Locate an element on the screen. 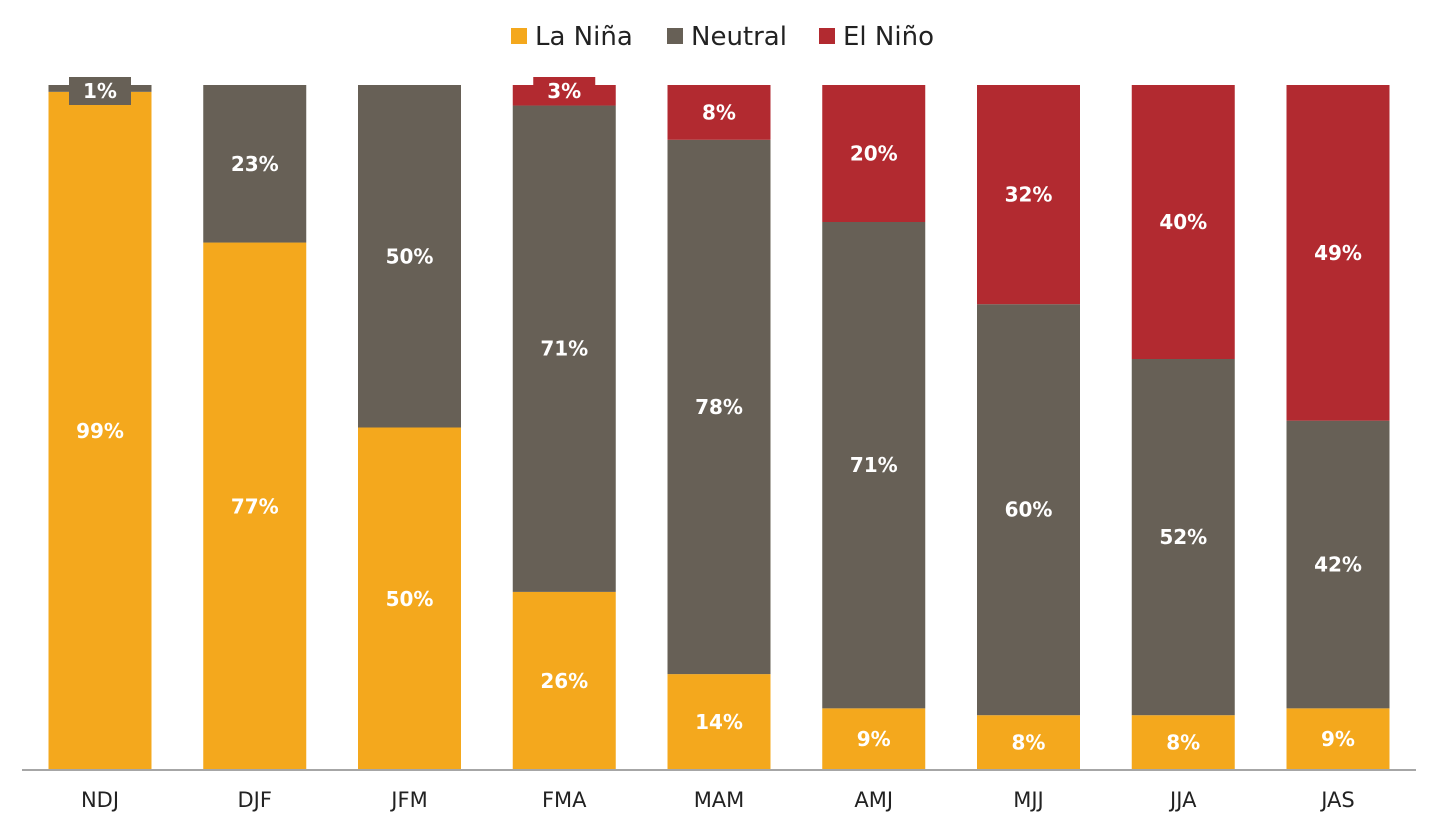  data-label-la-ni-a-ndj: 99% is located at coordinates (100, 431).